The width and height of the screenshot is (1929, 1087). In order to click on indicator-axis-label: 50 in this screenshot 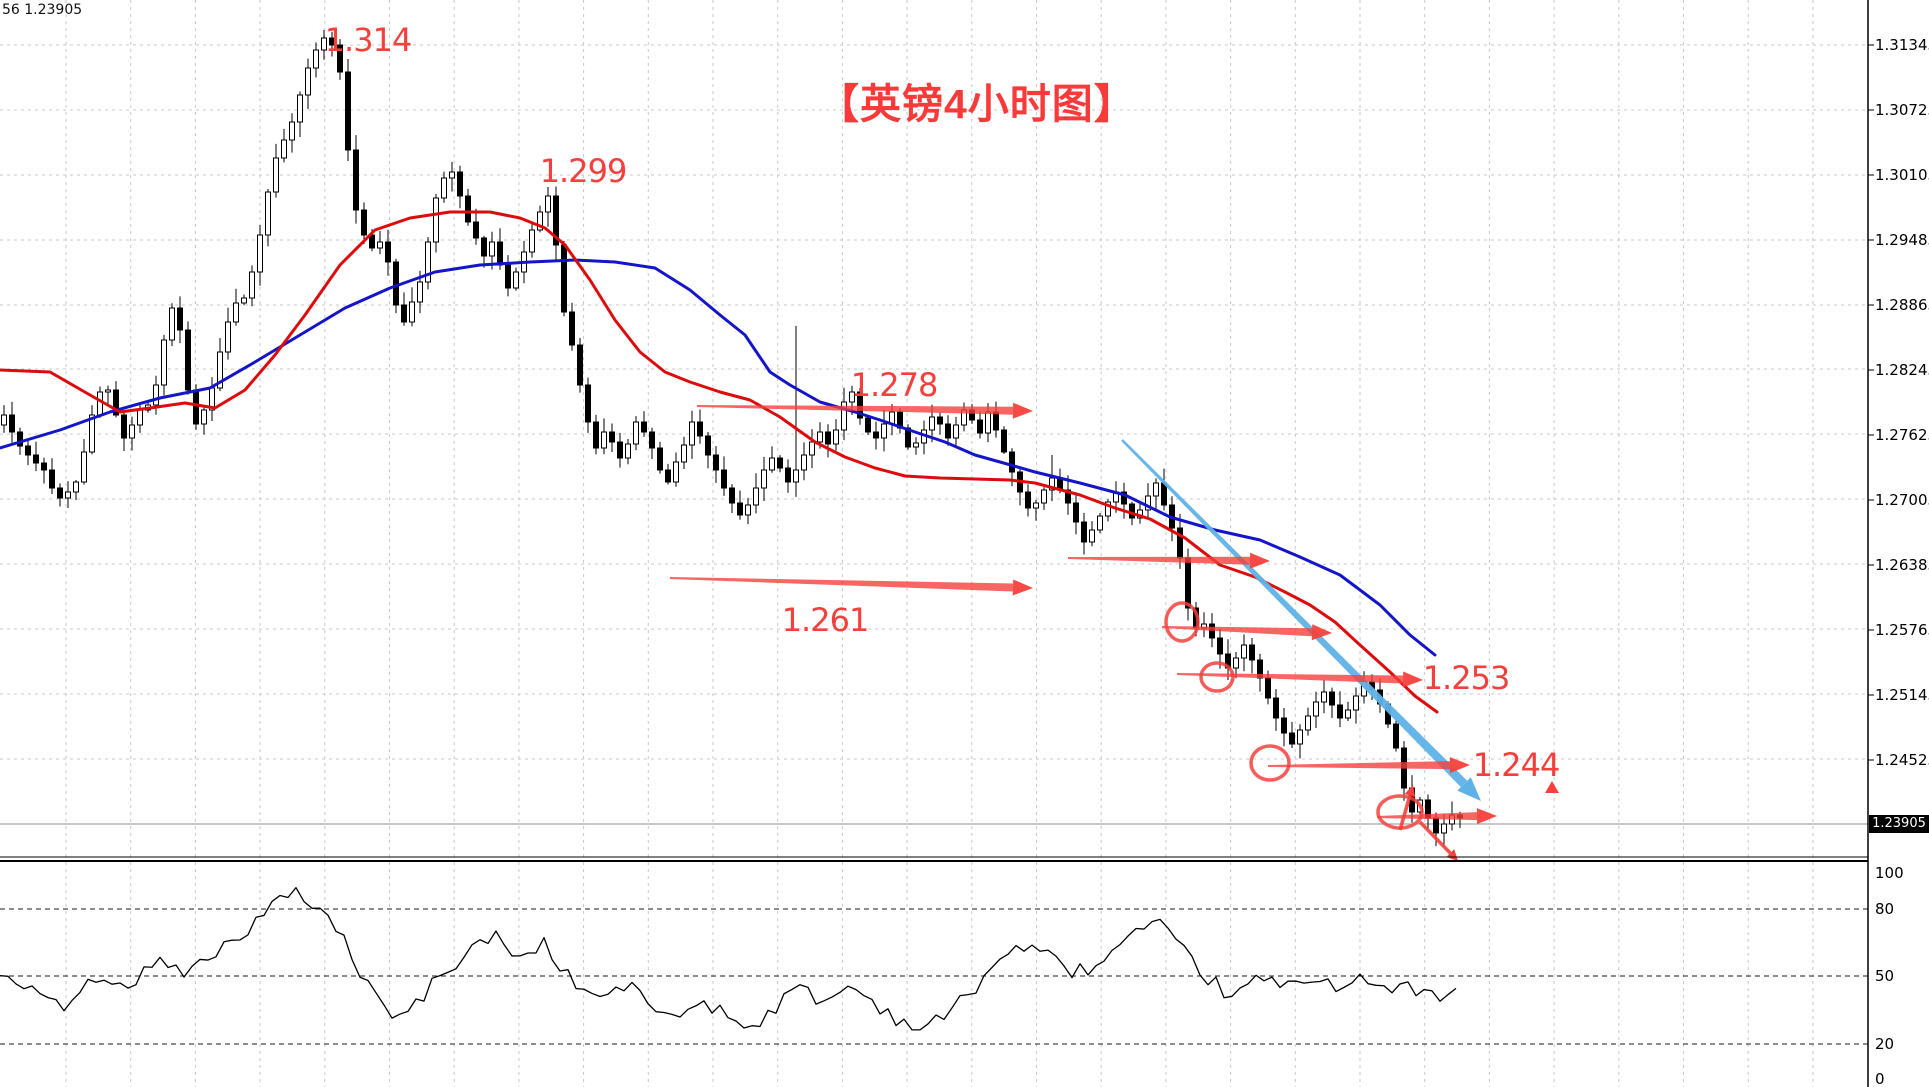, I will do `click(1885, 976)`.